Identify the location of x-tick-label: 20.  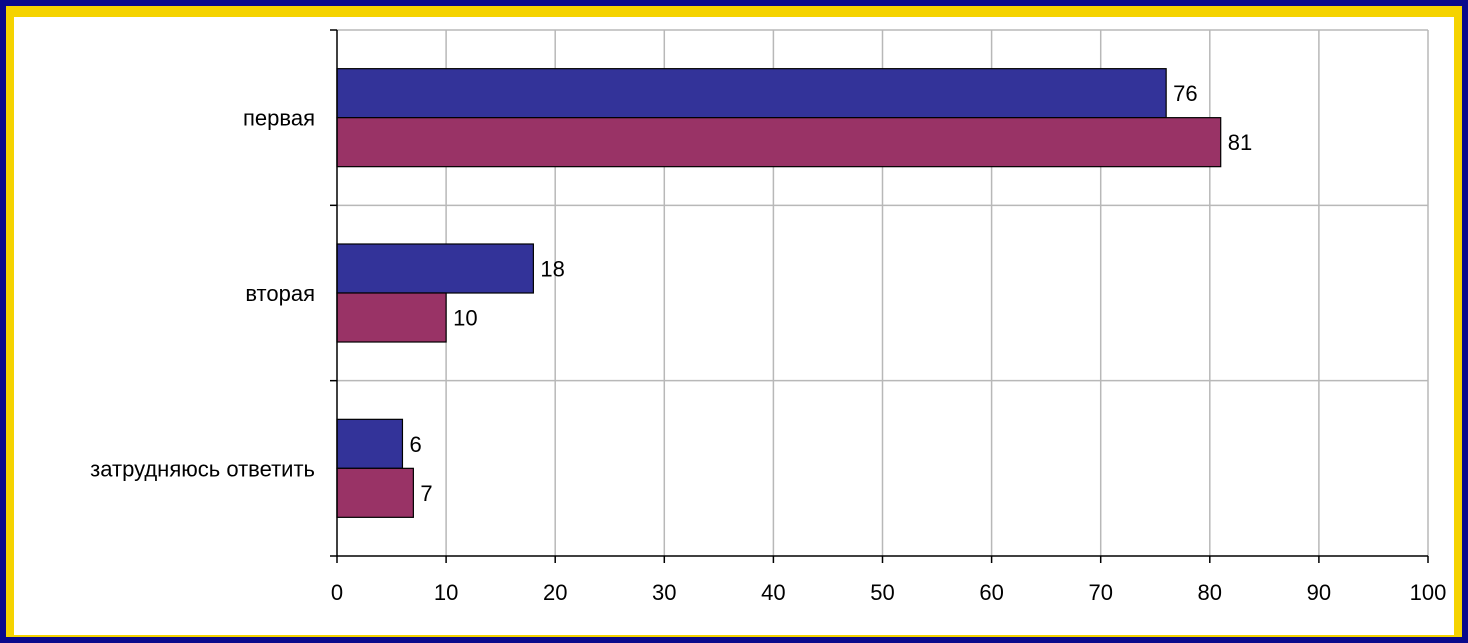
(555, 592).